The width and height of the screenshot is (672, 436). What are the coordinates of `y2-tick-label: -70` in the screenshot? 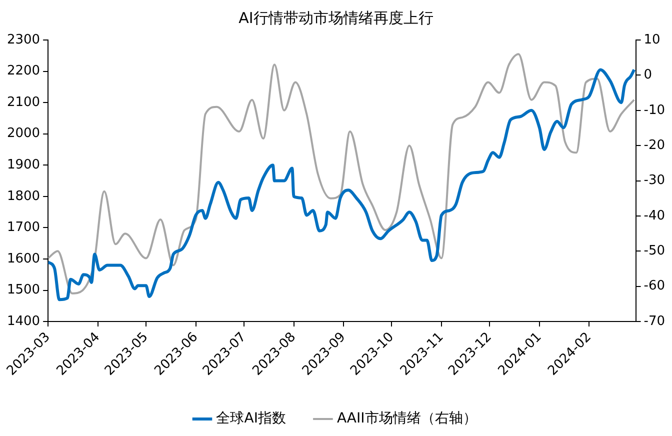 It's located at (654, 321).